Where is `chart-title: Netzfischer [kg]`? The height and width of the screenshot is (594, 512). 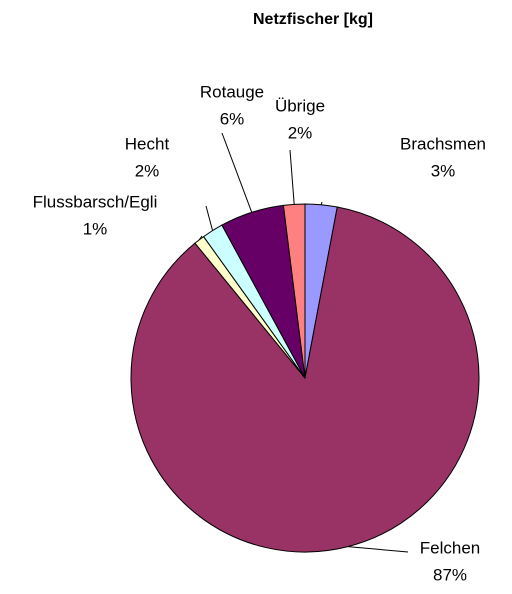 chart-title: Netzfischer [kg] is located at coordinates (313, 19).